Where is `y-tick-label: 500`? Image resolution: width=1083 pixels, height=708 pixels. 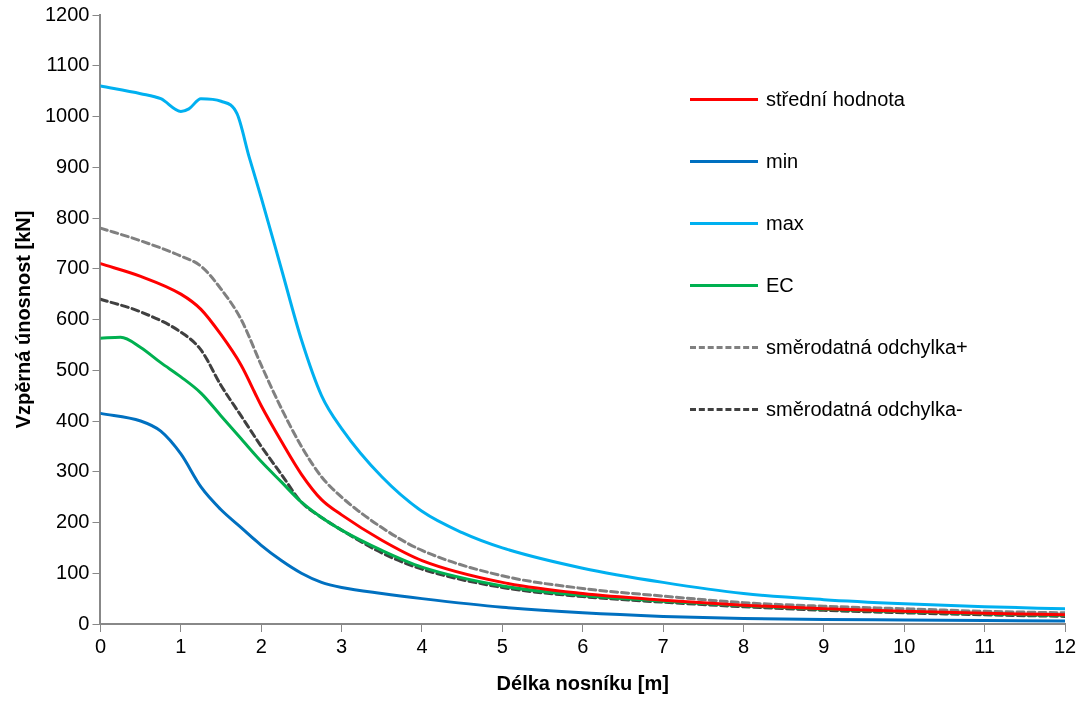 y-tick-label: 500 is located at coordinates (73, 368).